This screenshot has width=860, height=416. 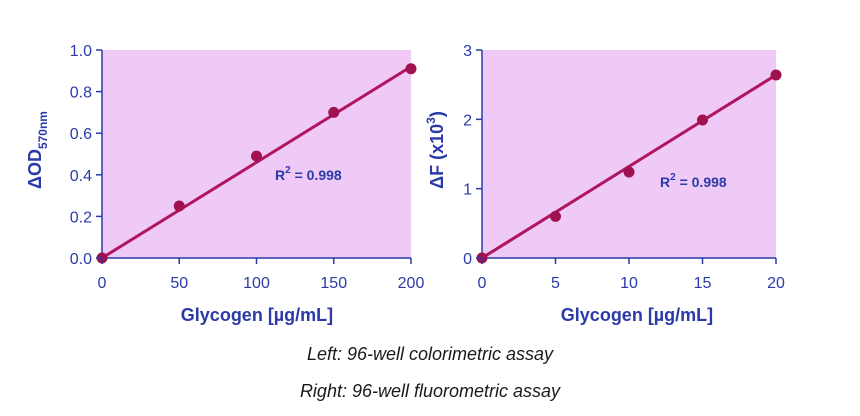 I want to click on colorimetric-y-axis-title: ΔOD570nm, so click(x=37, y=150).